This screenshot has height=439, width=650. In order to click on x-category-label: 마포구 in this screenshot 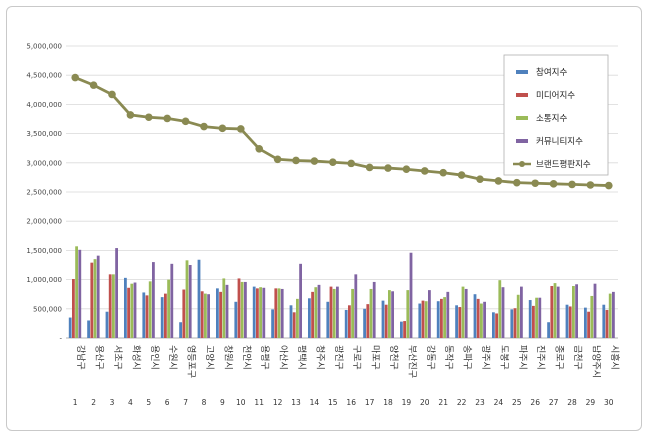, I will do `click(375, 357)`.